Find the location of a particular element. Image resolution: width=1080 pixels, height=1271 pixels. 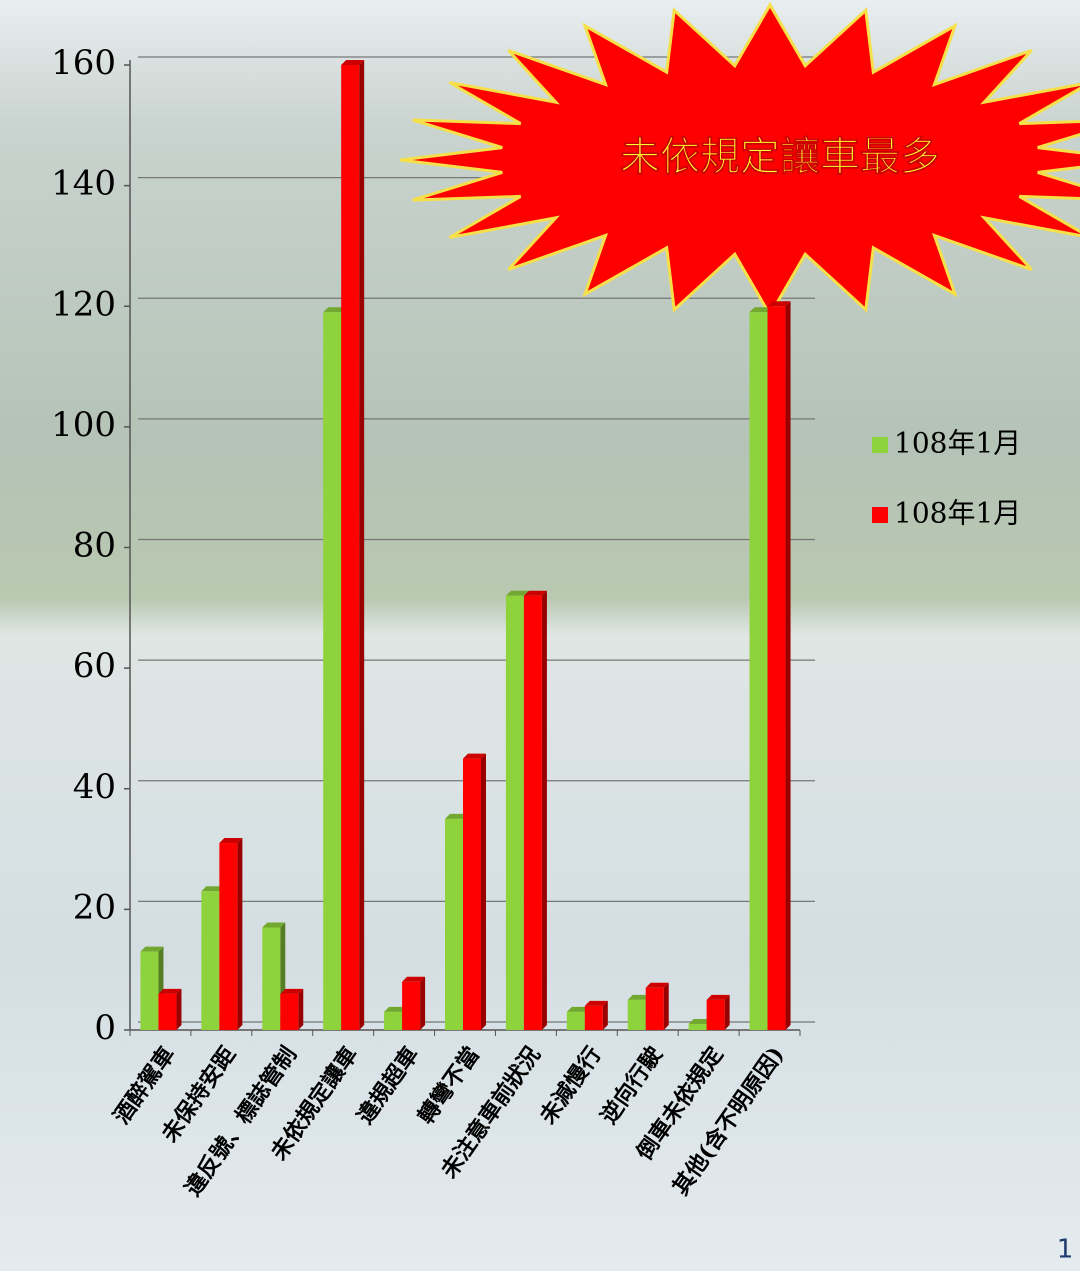

y-tick-label: 140 is located at coordinates (83, 184).